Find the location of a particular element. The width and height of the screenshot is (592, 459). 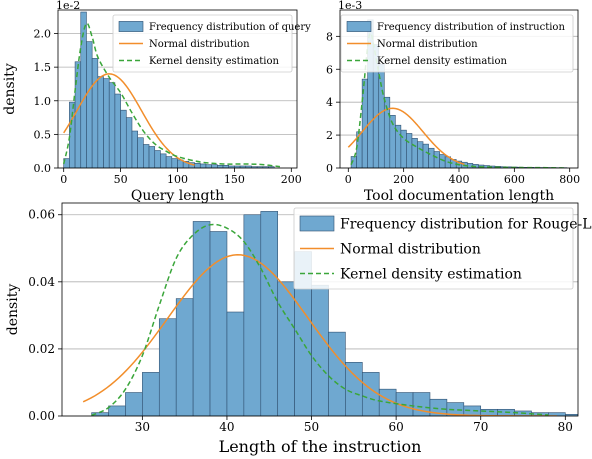

x-tick-label: 600 is located at coordinates (514, 179).